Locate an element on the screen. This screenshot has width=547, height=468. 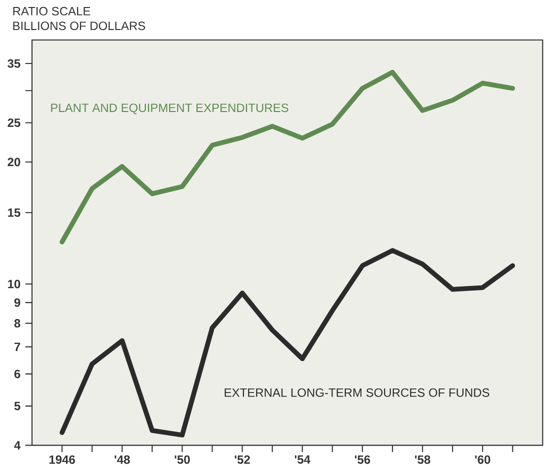
y-tick-label: 5 is located at coordinates (17, 406).